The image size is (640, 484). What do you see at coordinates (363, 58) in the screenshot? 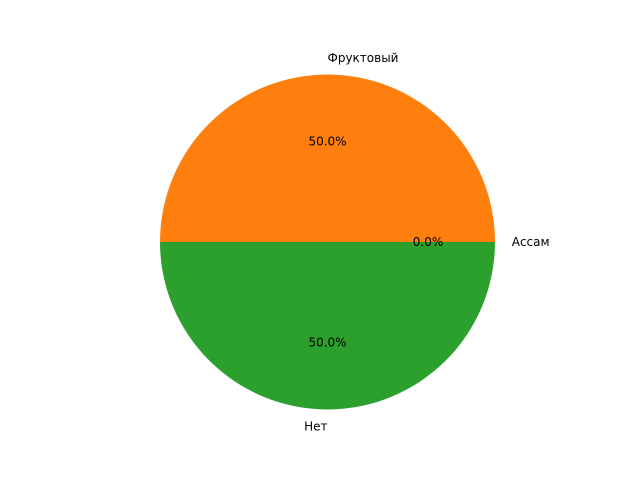
I see `slice-label-2: Фруктовый` at bounding box center [363, 58].